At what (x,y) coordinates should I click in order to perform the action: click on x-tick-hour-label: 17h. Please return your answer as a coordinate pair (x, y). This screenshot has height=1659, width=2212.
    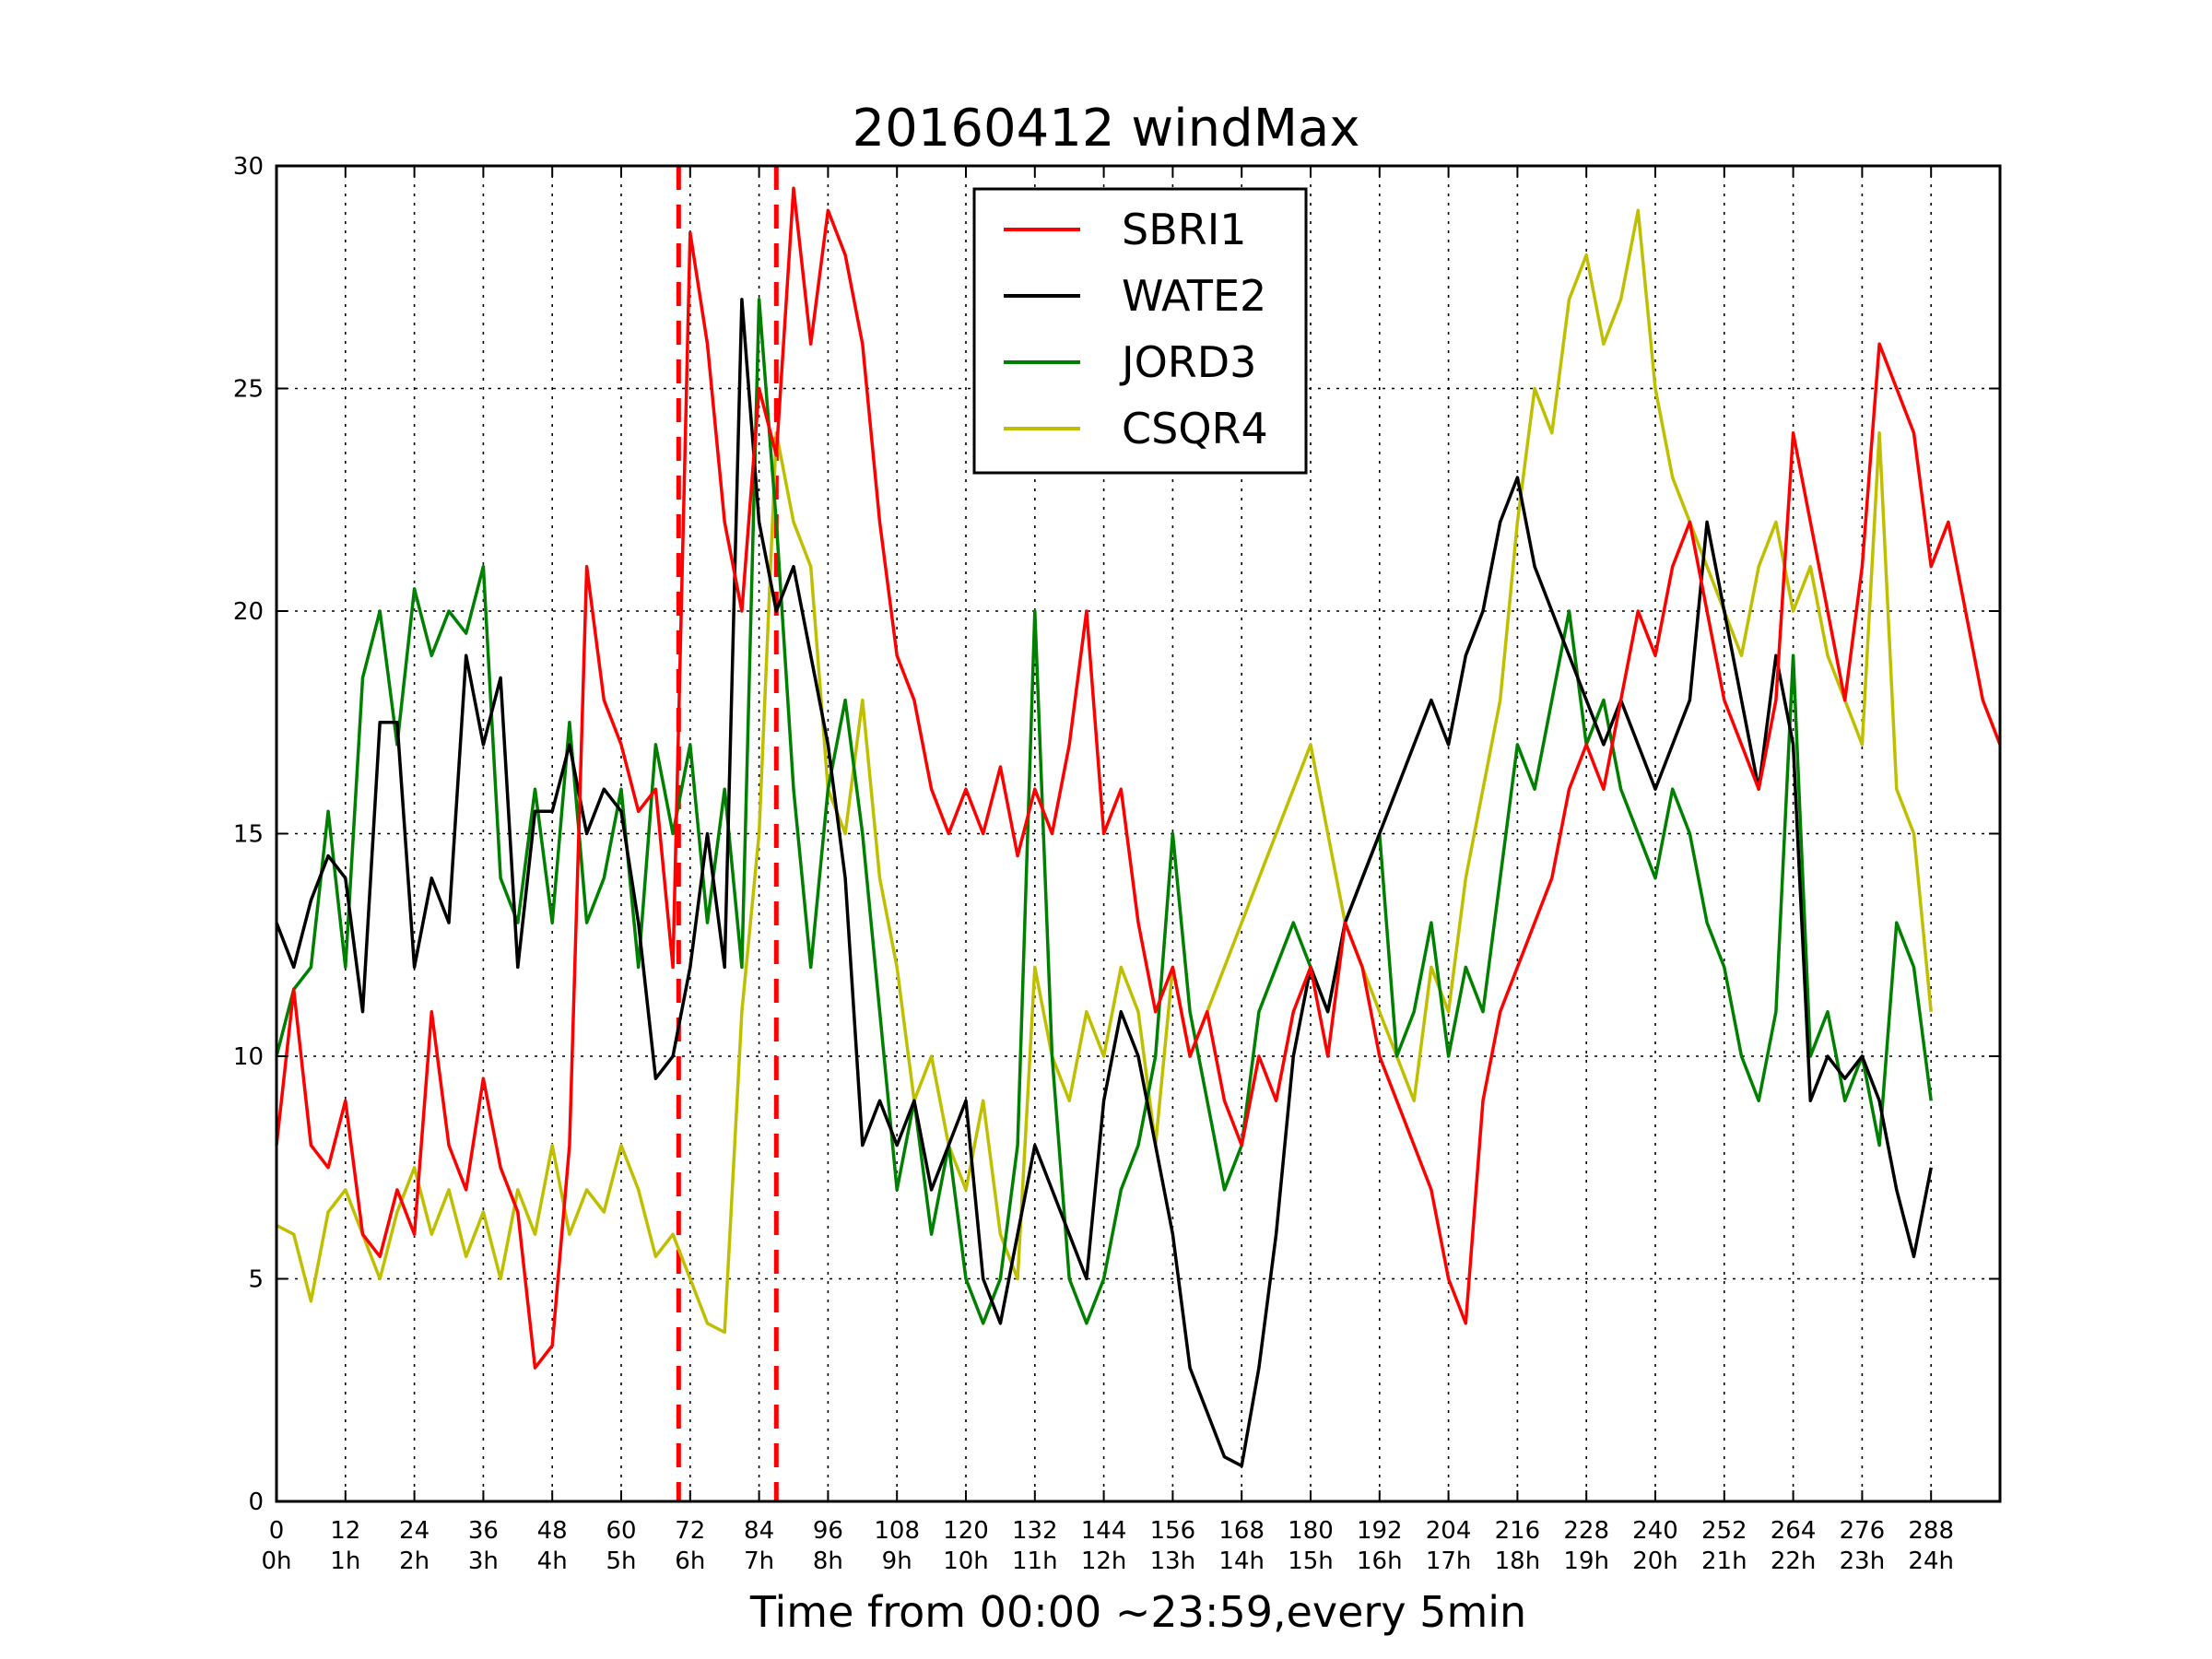
    Looking at the image, I should click on (1449, 1561).